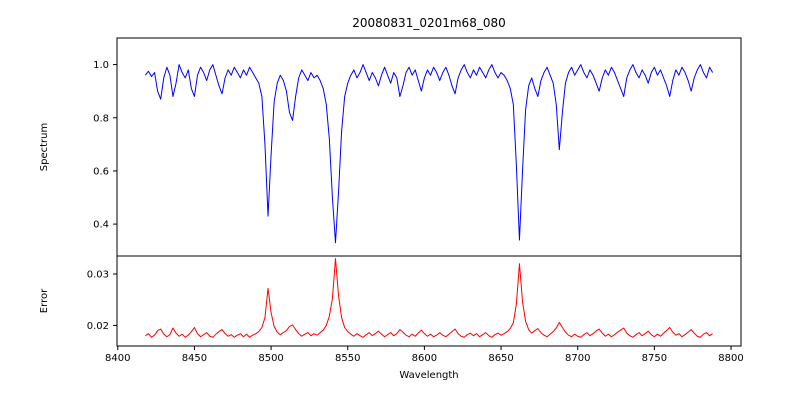 The width and height of the screenshot is (800, 404). What do you see at coordinates (730, 358) in the screenshot?
I see `x-tick-label: 8800` at bounding box center [730, 358].